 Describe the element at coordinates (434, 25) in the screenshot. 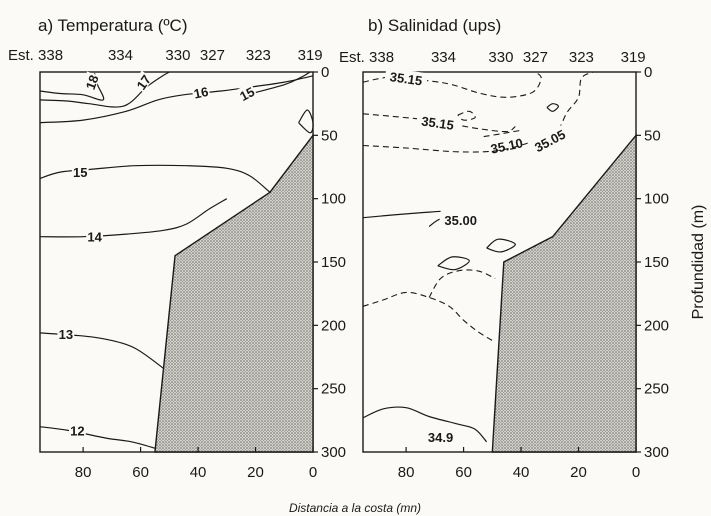

I see `salinity-panel-title: b) Salinidad (ups)` at that location.